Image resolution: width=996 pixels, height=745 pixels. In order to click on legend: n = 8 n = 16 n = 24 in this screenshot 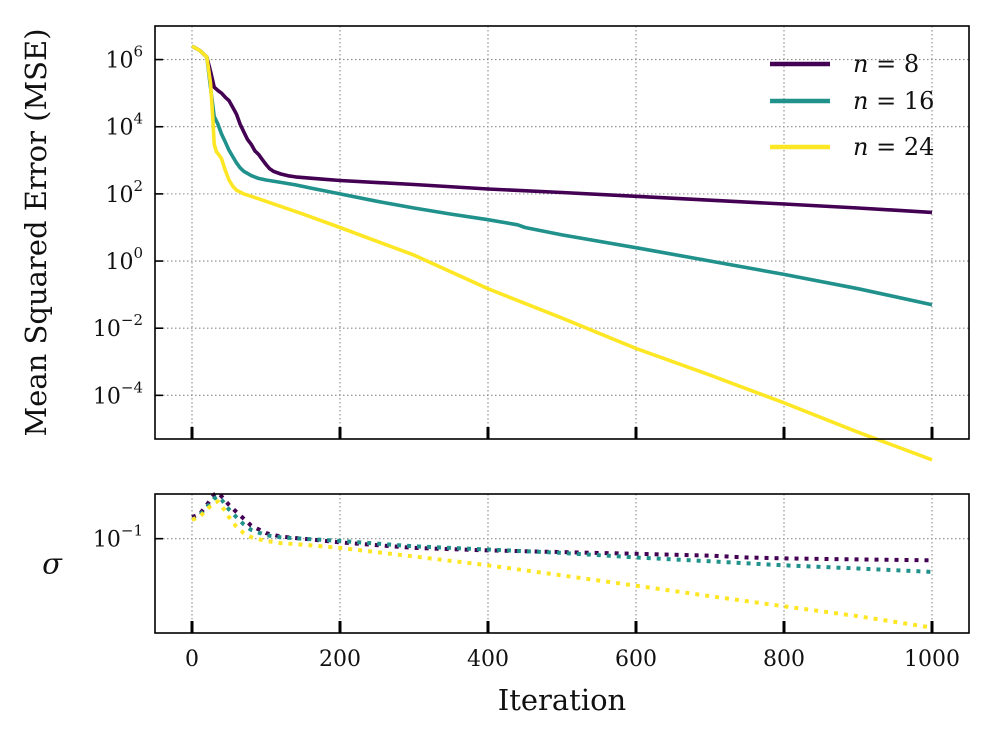, I will do `click(852, 105)`.